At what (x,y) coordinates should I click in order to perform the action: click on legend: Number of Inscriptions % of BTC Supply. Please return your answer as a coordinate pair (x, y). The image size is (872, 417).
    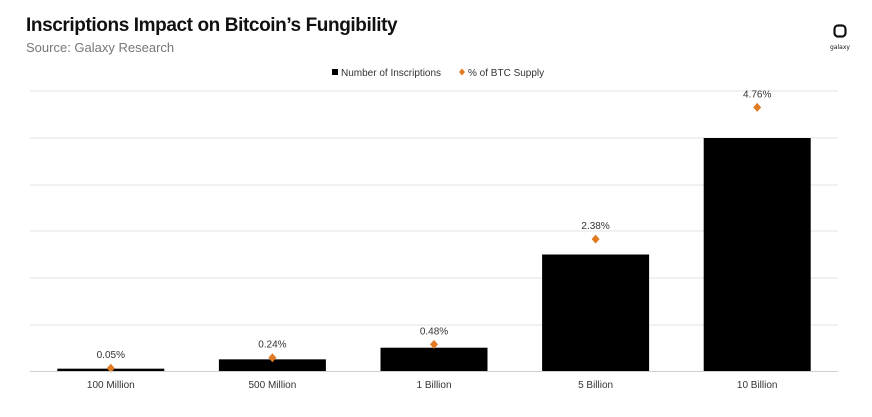
    Looking at the image, I should click on (438, 73).